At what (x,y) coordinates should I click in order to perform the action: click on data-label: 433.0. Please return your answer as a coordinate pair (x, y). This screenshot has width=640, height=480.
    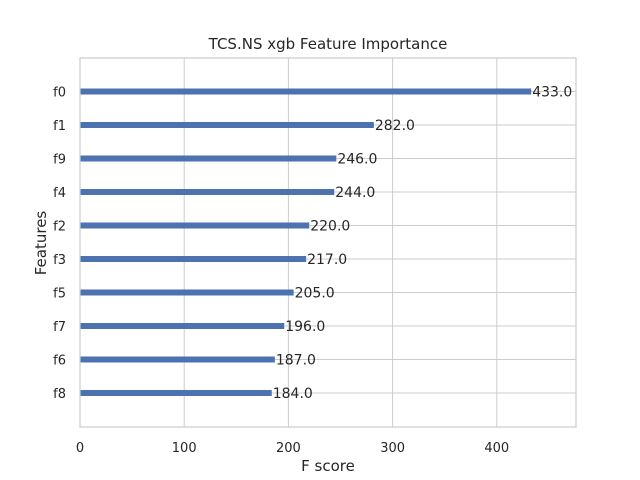
    Looking at the image, I should click on (552, 93).